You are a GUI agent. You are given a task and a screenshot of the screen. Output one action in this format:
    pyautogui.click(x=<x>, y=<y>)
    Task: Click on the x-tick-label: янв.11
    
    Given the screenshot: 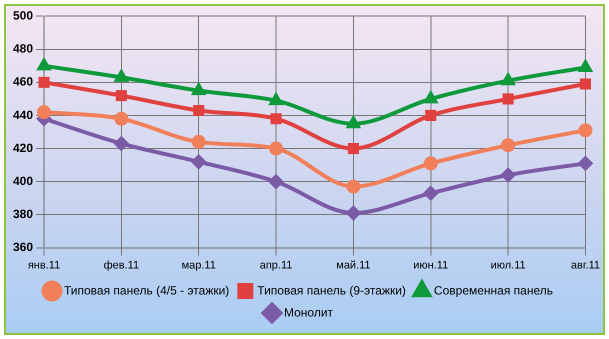 What is the action you would take?
    pyautogui.click(x=44, y=265)
    